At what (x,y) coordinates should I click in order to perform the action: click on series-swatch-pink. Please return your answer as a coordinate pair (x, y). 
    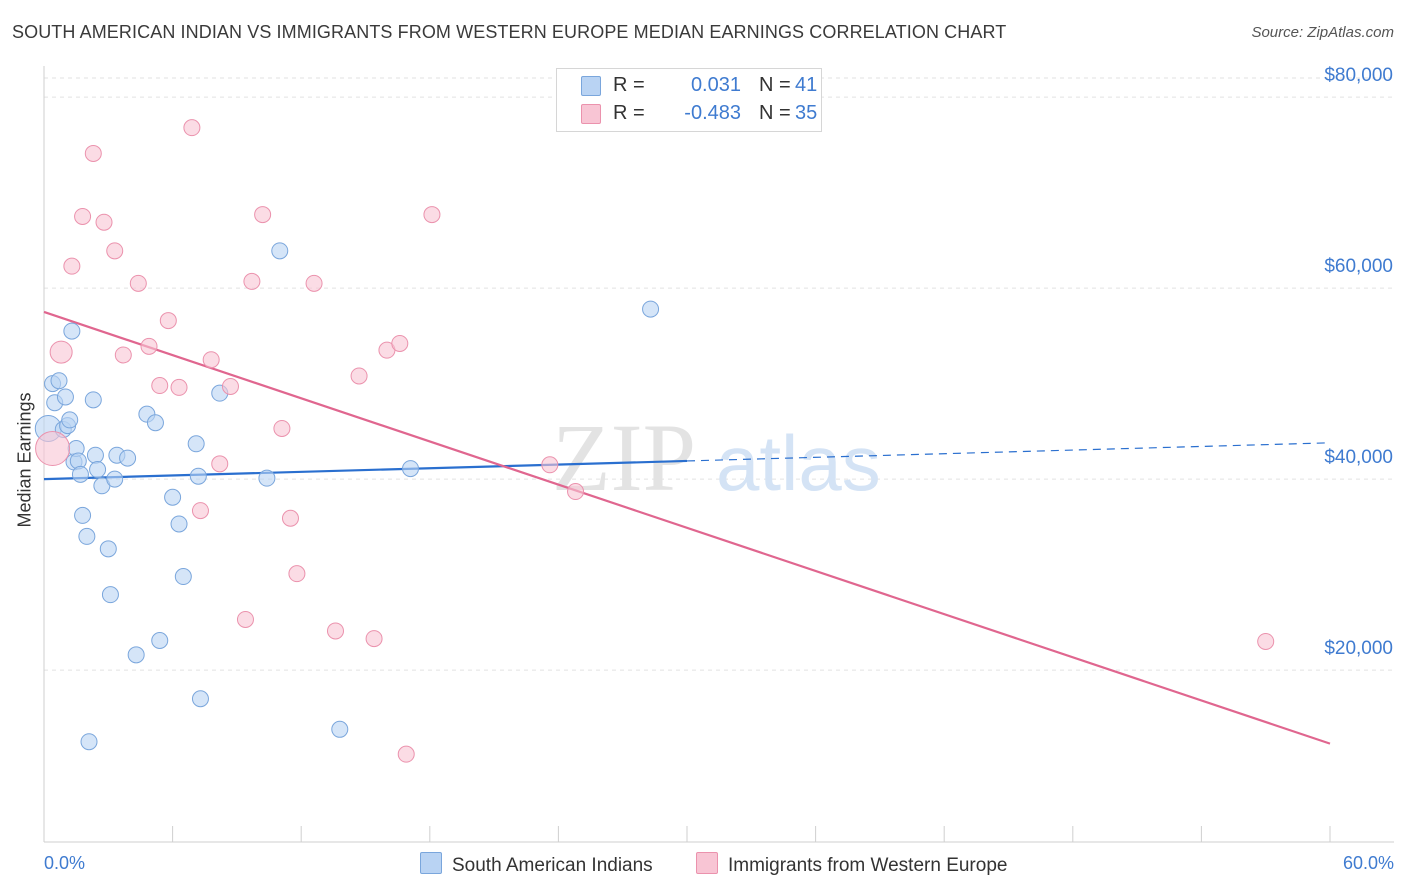
    Looking at the image, I should click on (707, 863).